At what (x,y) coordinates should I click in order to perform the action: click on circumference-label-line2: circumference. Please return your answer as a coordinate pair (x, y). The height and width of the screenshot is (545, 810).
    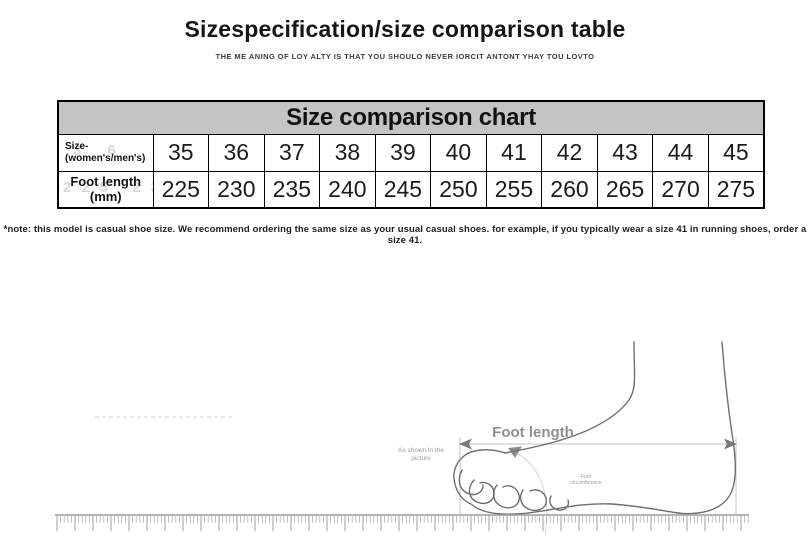
    Looking at the image, I should click on (586, 483).